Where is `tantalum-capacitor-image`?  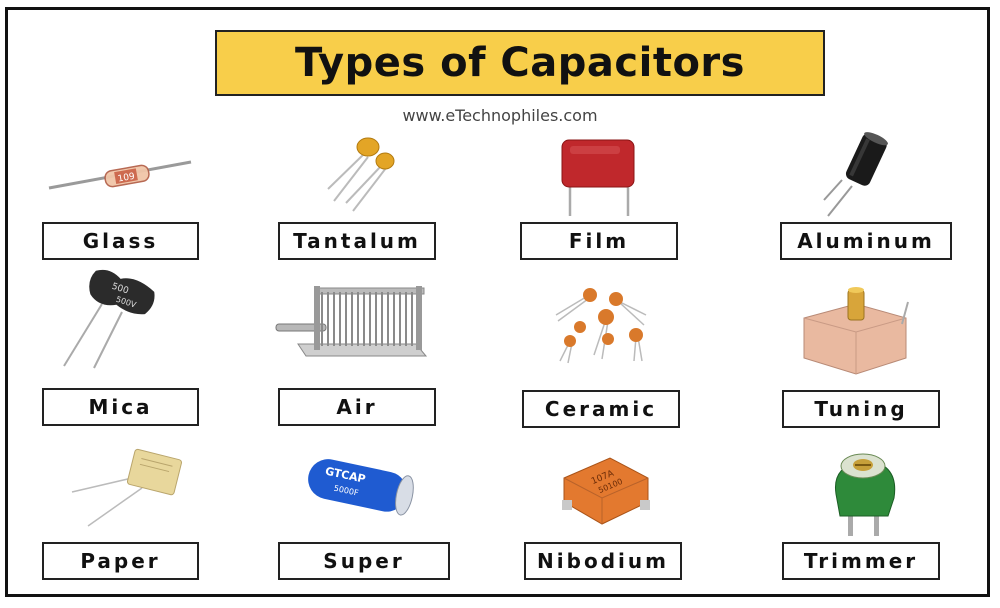
tantalum-capacitor-image is located at coordinates (360, 173).